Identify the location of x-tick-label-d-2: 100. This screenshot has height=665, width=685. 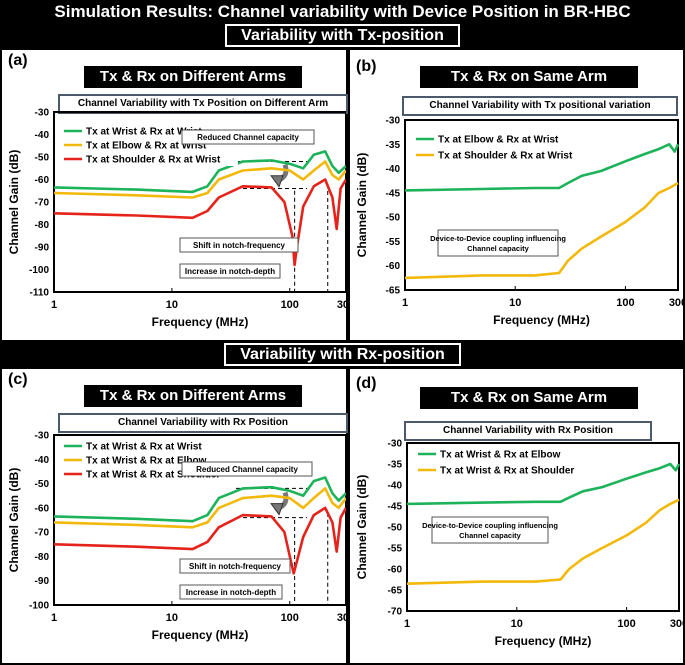
(626, 624).